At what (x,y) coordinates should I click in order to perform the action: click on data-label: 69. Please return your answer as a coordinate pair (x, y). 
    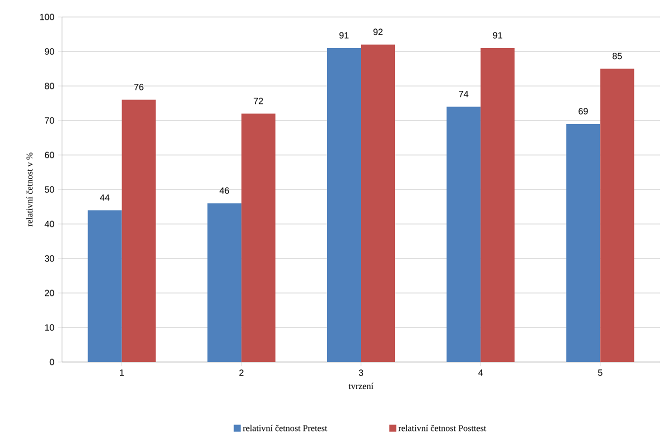
    Looking at the image, I should click on (583, 111).